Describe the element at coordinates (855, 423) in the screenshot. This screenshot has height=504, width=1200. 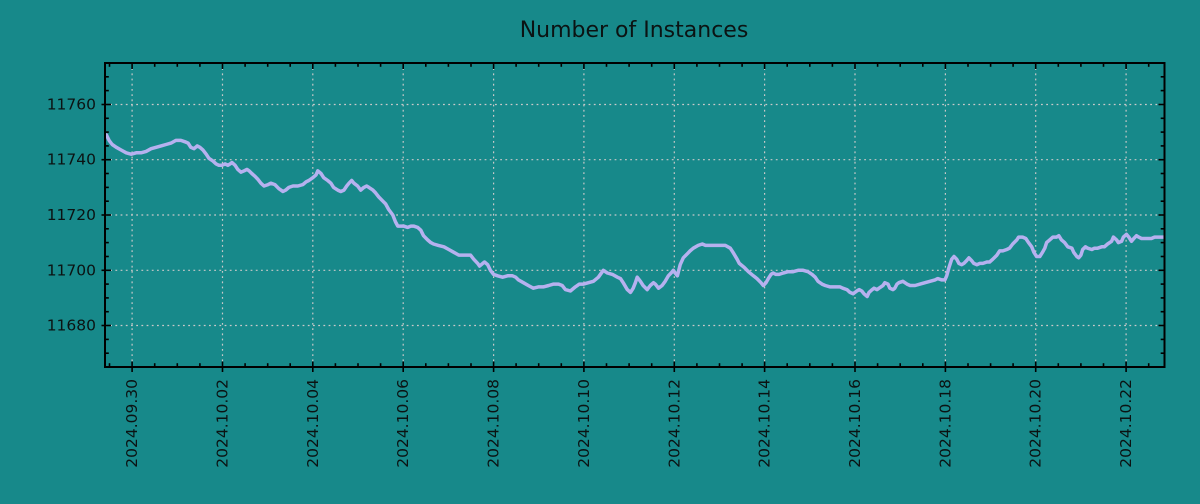
I see `x-tick-label: 2024.10.16` at that location.